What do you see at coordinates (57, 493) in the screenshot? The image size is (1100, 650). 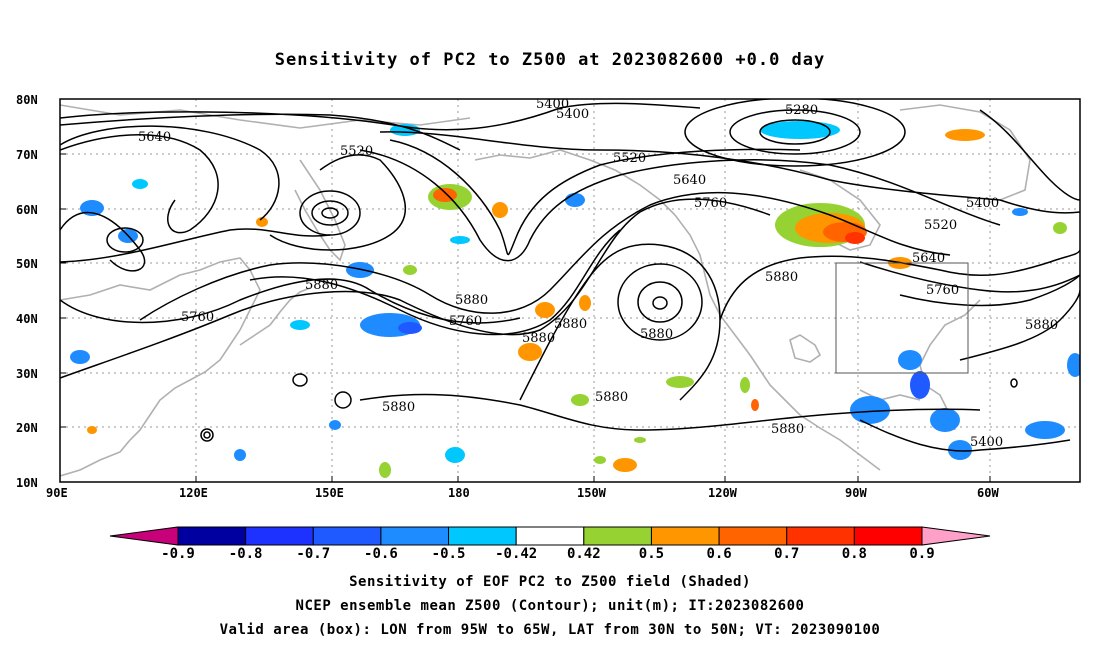 I see `lon-label: 90E` at bounding box center [57, 493].